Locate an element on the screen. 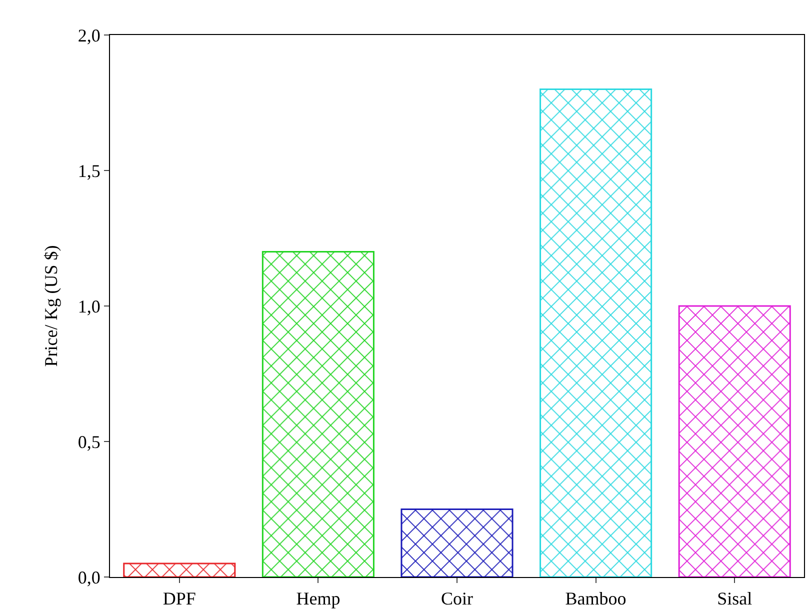 The width and height of the screenshot is (806, 610). y-tick-label: 0,5 is located at coordinates (89, 442).